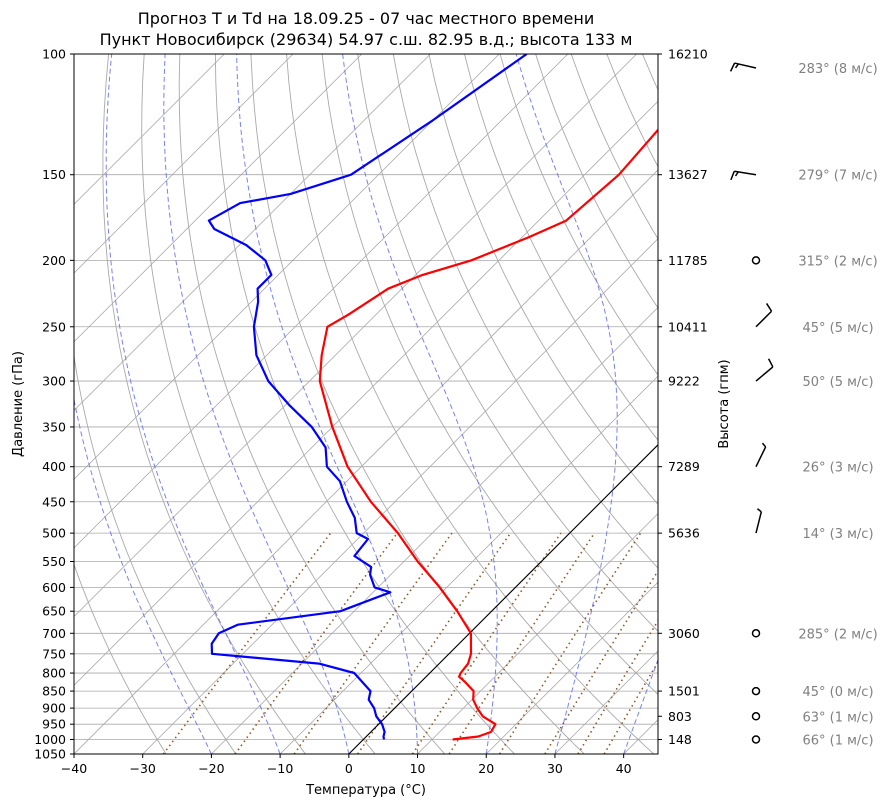 Image resolution: width=891 pixels, height=806 pixels. What do you see at coordinates (837, 328) in the screenshot?
I see `wind-label: 45° (5 м/с)` at bounding box center [837, 328].